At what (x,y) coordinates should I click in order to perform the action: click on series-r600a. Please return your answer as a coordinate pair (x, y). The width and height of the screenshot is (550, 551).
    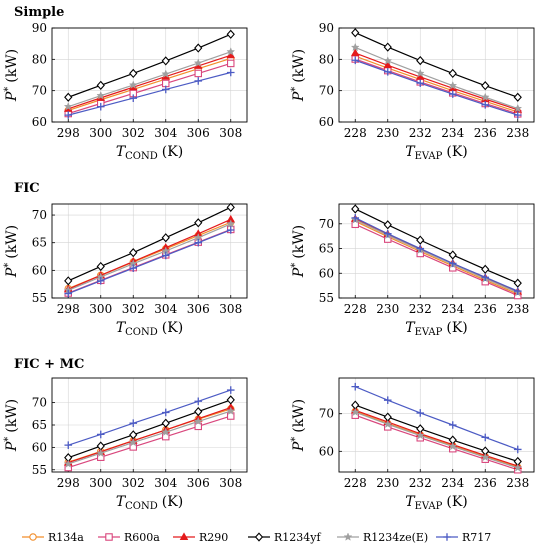
    Looking at the image, I should click on (436, 442).